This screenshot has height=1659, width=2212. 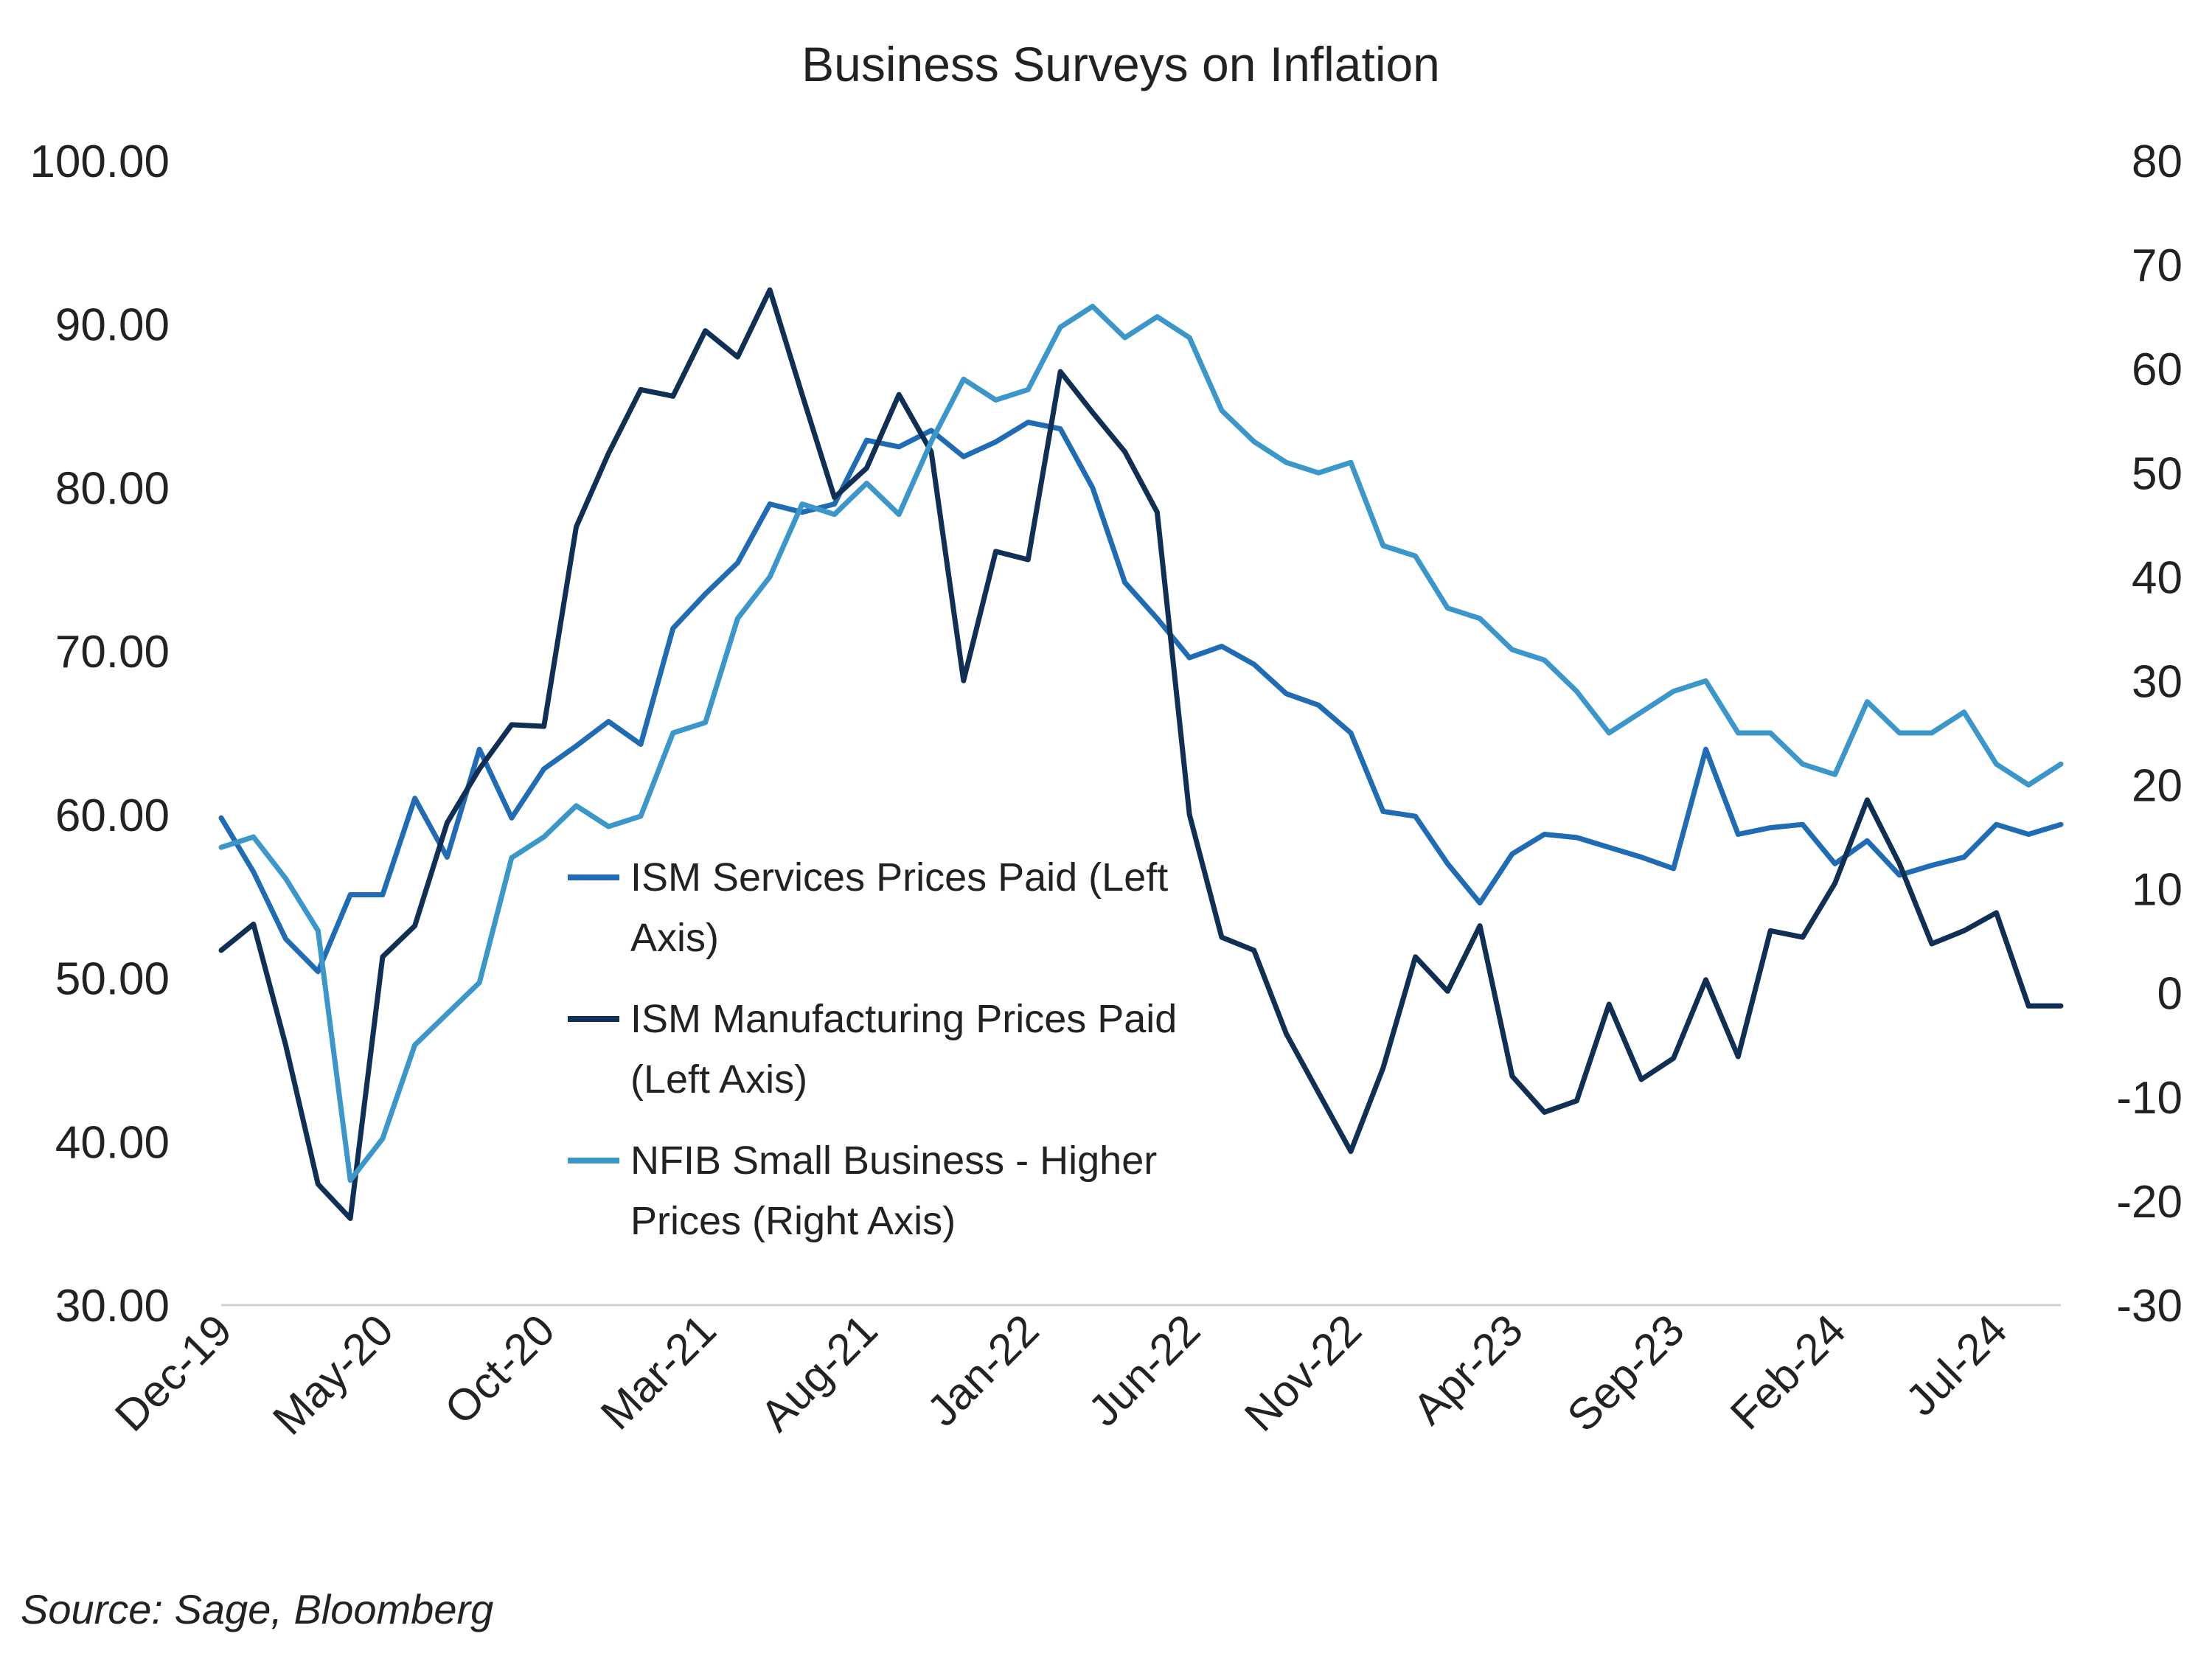 What do you see at coordinates (2157, 577) in the screenshot?
I see `right-axis-tick-label: 40` at bounding box center [2157, 577].